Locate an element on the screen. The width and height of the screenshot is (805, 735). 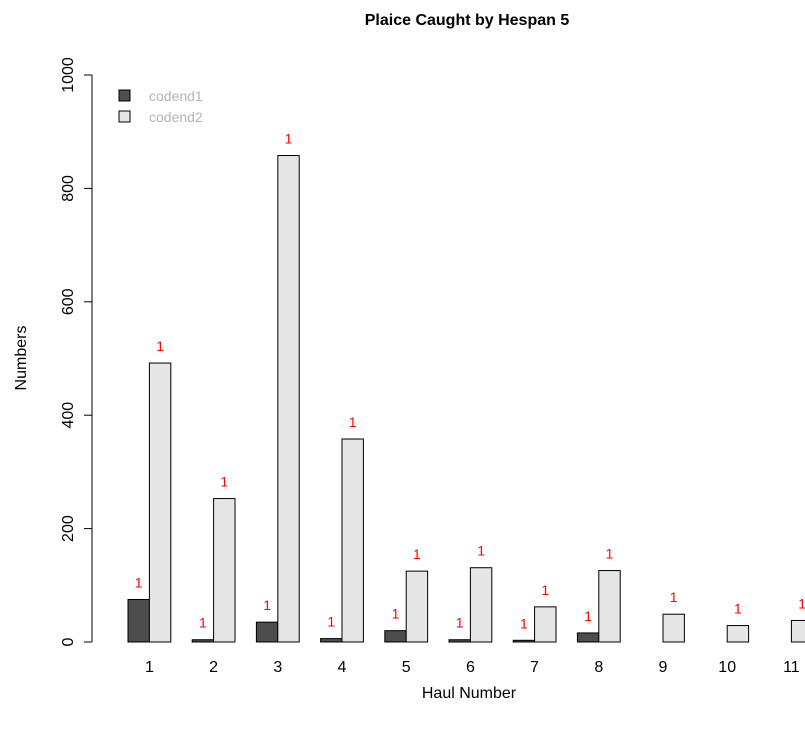
legend-swatch-codend2 is located at coordinates (124, 116).